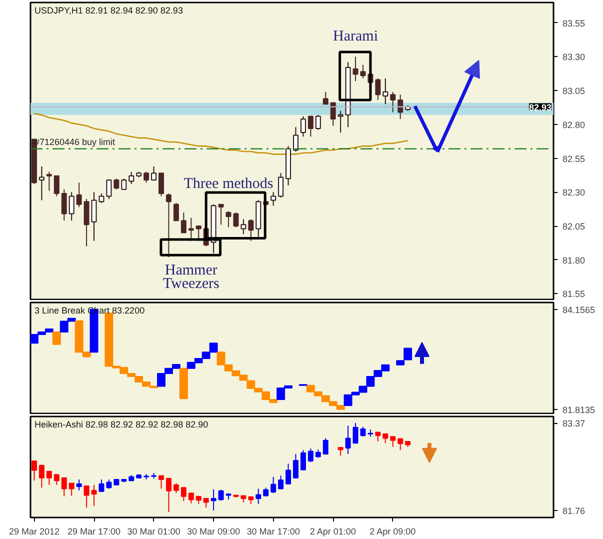 The width and height of the screenshot is (603, 539). What do you see at coordinates (579, 309) in the screenshot?
I see `y-tick-label: 84.1565` at bounding box center [579, 309].